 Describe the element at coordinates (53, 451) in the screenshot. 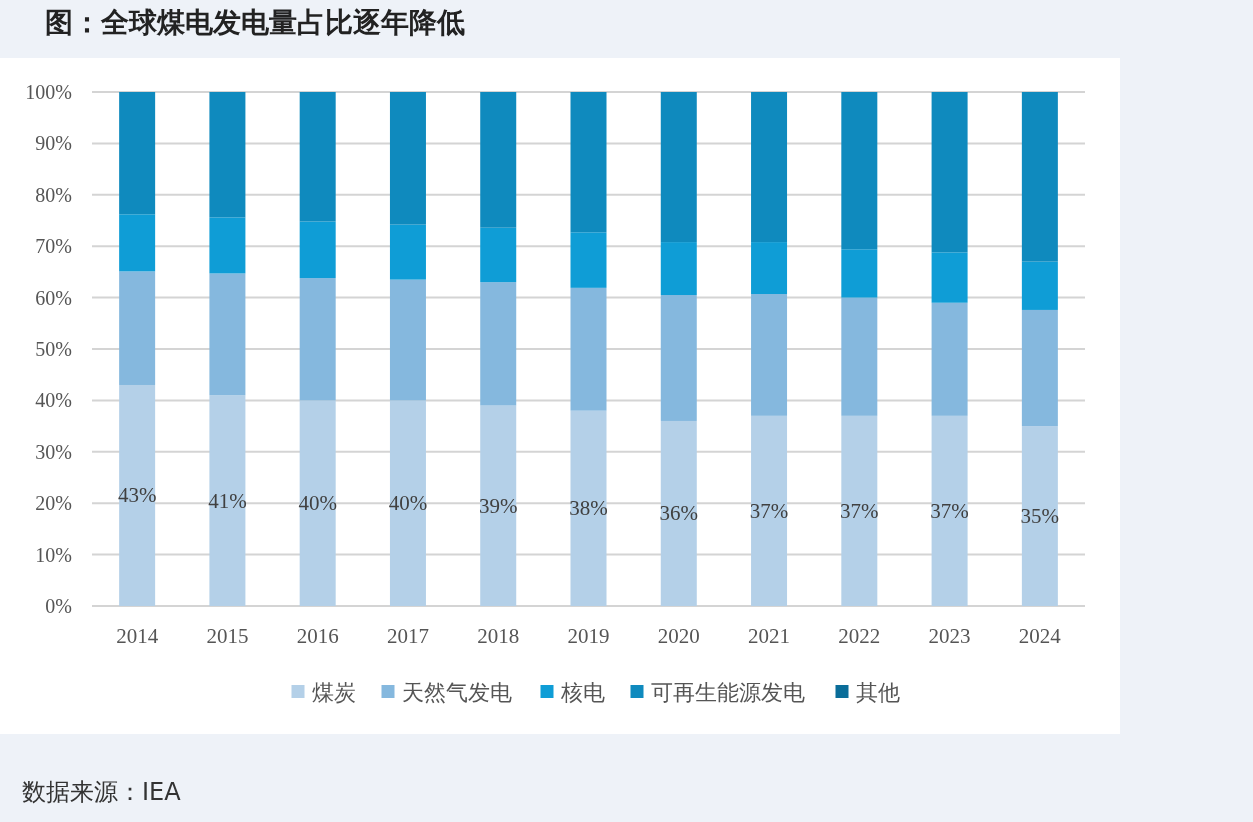

I see `y-tick-label: 30%` at that location.